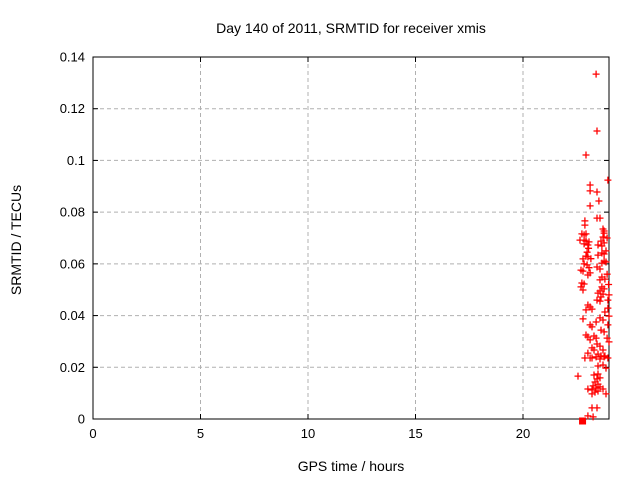 The width and height of the screenshot is (640, 480). Describe the element at coordinates (351, 466) in the screenshot. I see `x-axis-label: GPS time / hours` at that location.